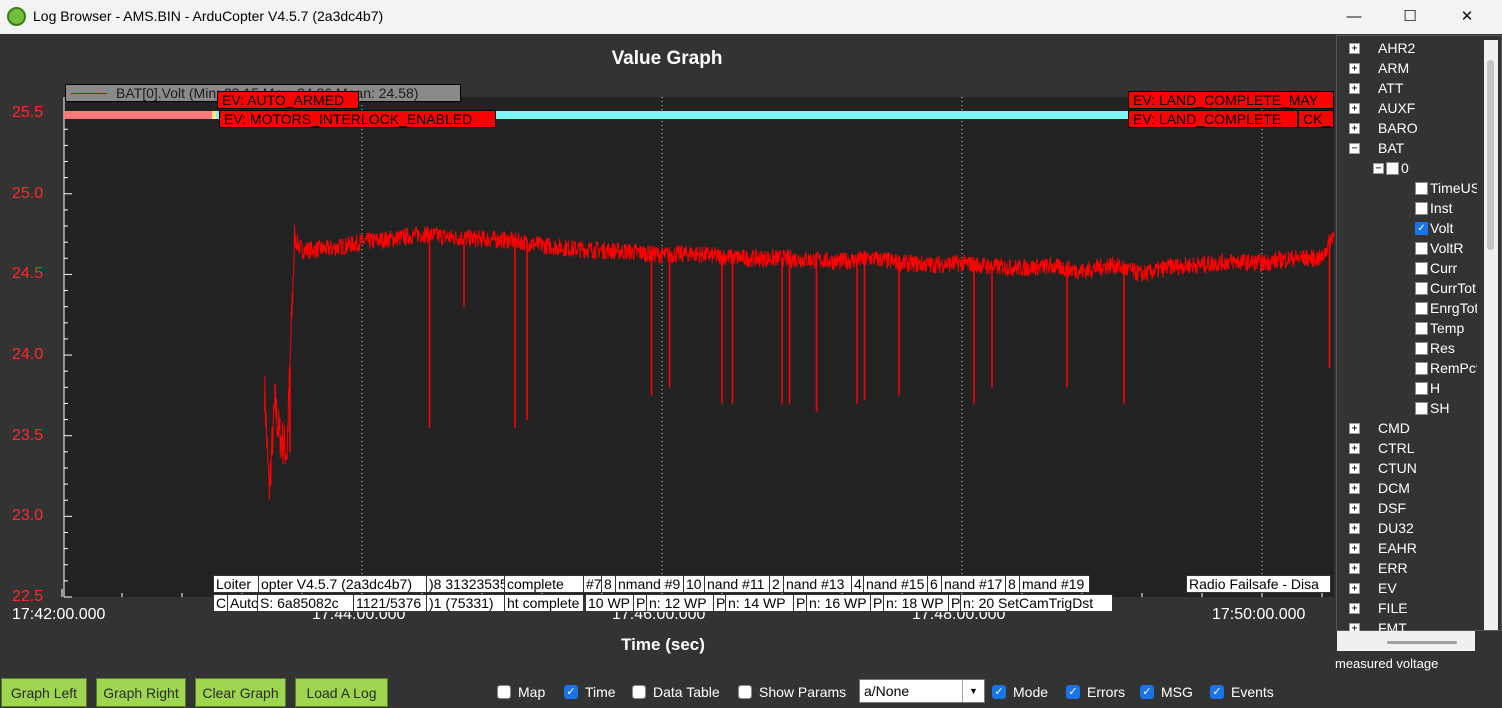  What do you see at coordinates (934, 584) in the screenshot?
I see `message-label: 6` at bounding box center [934, 584].